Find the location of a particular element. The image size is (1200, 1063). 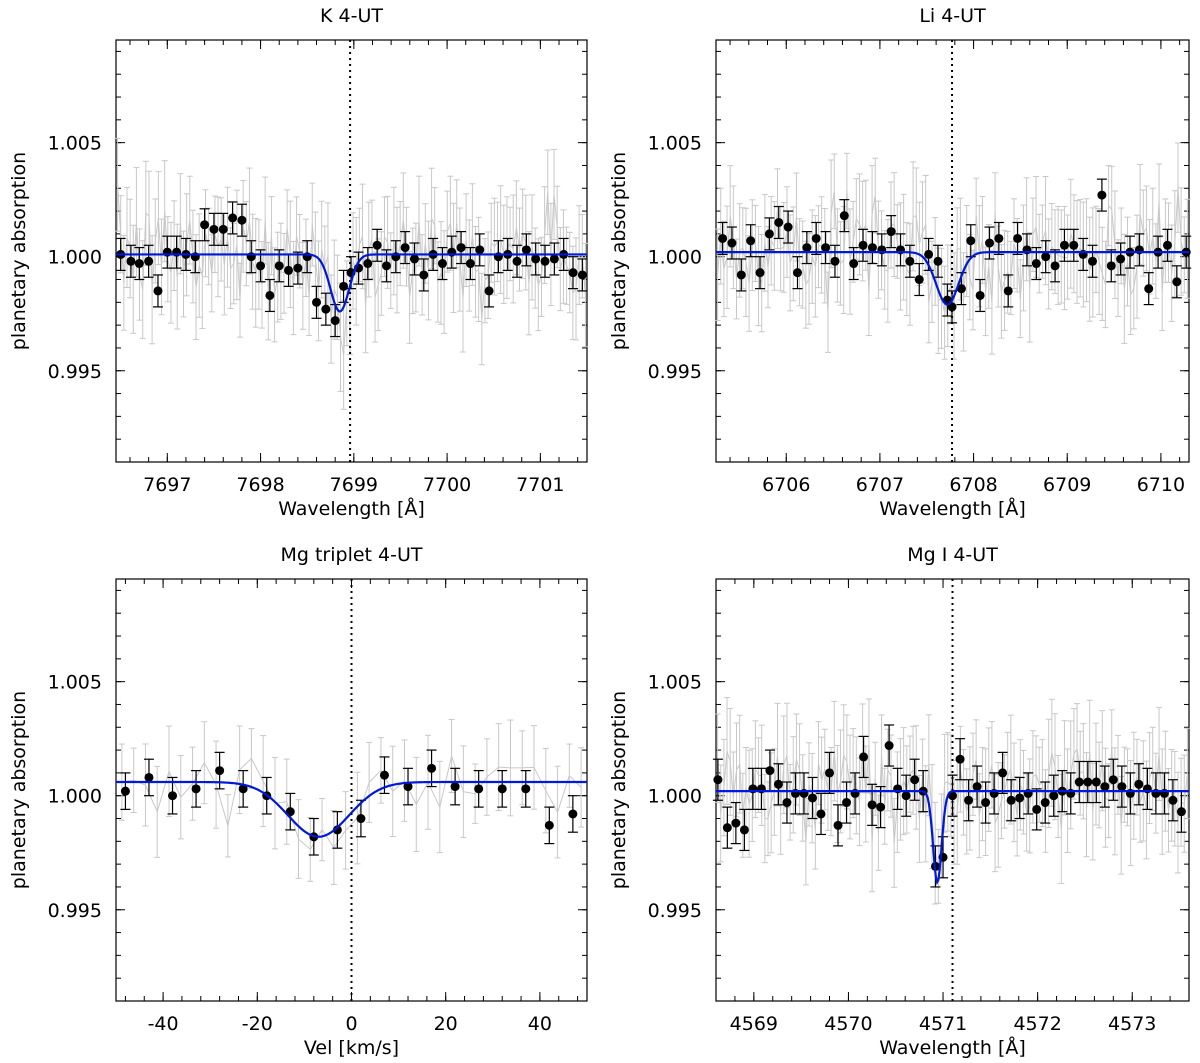

x-tick-label-6710: 6710 is located at coordinates (1161, 485).